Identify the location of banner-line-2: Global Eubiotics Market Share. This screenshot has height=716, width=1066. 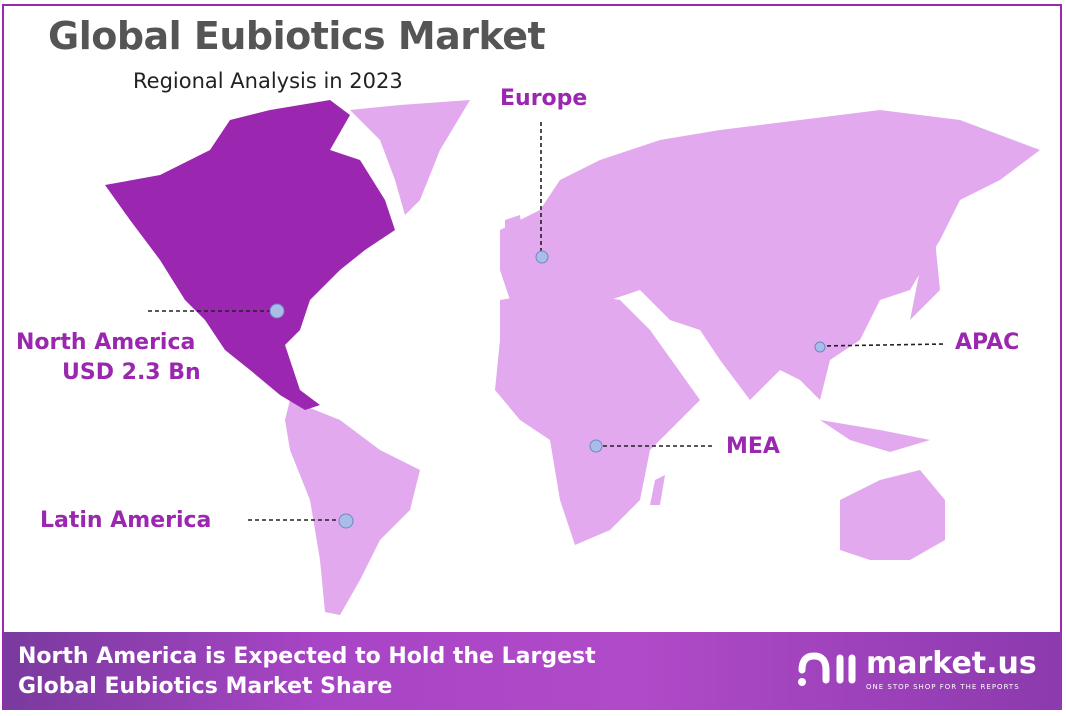
(205, 686).